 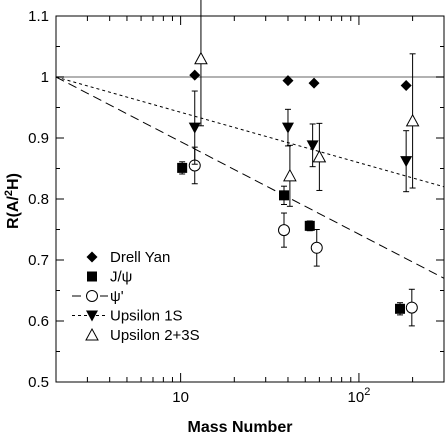 I want to click on x-axis-title: Mass Number, so click(x=240, y=427).